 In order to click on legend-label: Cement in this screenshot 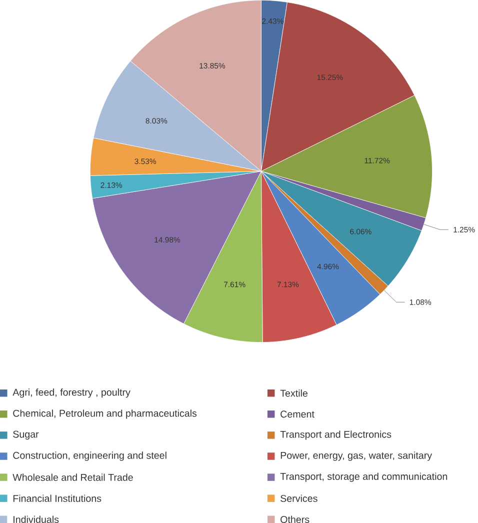, I will do `click(297, 414)`.